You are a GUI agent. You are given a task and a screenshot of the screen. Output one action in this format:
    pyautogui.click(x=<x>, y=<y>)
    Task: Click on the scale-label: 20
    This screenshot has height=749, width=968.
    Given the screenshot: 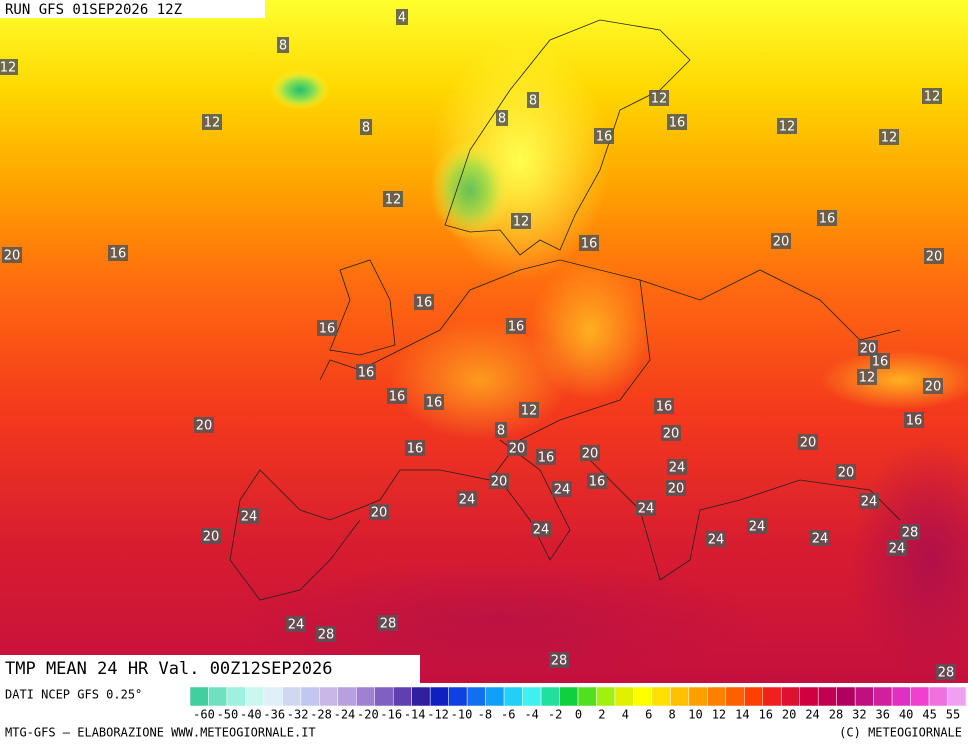 What is the action you would take?
    pyautogui.click(x=789, y=715)
    